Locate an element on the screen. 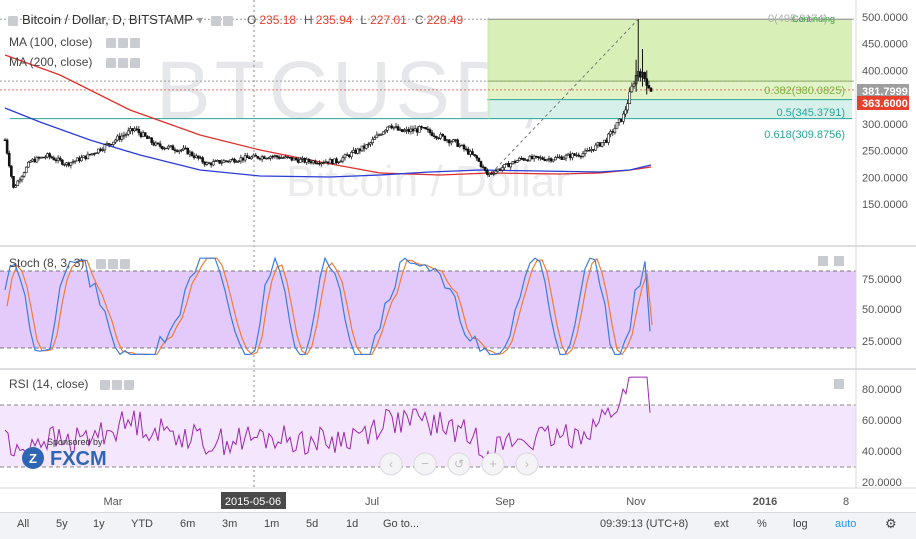 The width and height of the screenshot is (916, 539). stoch-up-button is located at coordinates (823, 261).